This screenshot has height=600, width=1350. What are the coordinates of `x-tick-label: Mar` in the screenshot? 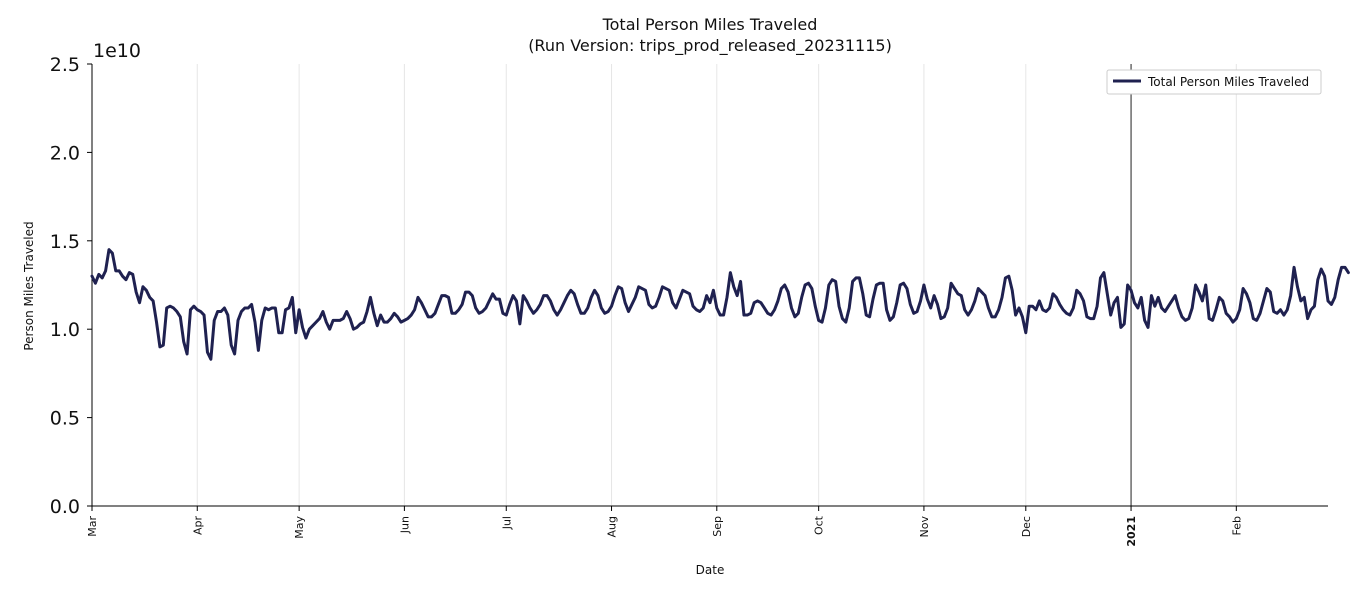 It's located at (92, 526).